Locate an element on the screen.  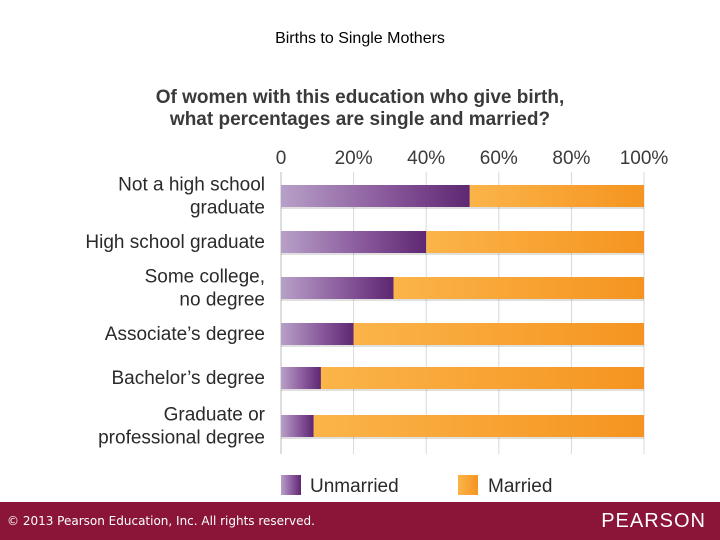
legend-swatch-married is located at coordinates (468, 485).